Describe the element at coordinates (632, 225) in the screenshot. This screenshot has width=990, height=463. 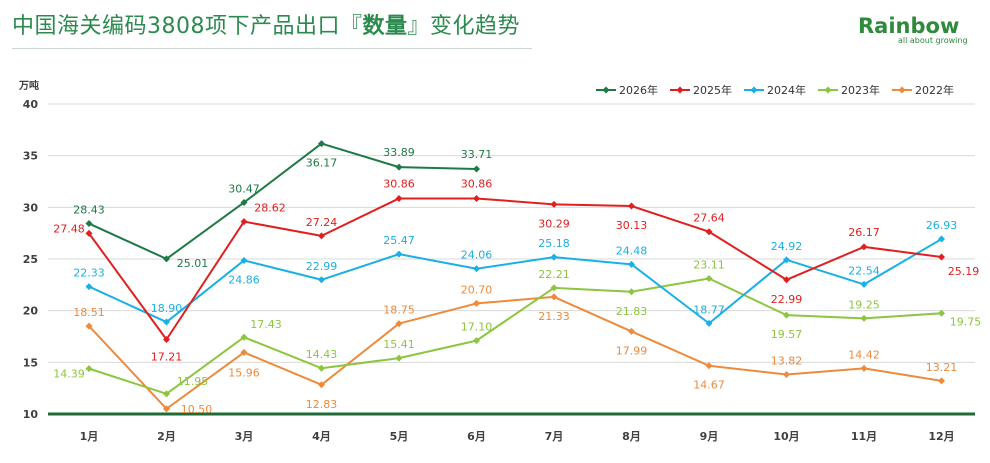
I see `data-label: 30.13` at that location.